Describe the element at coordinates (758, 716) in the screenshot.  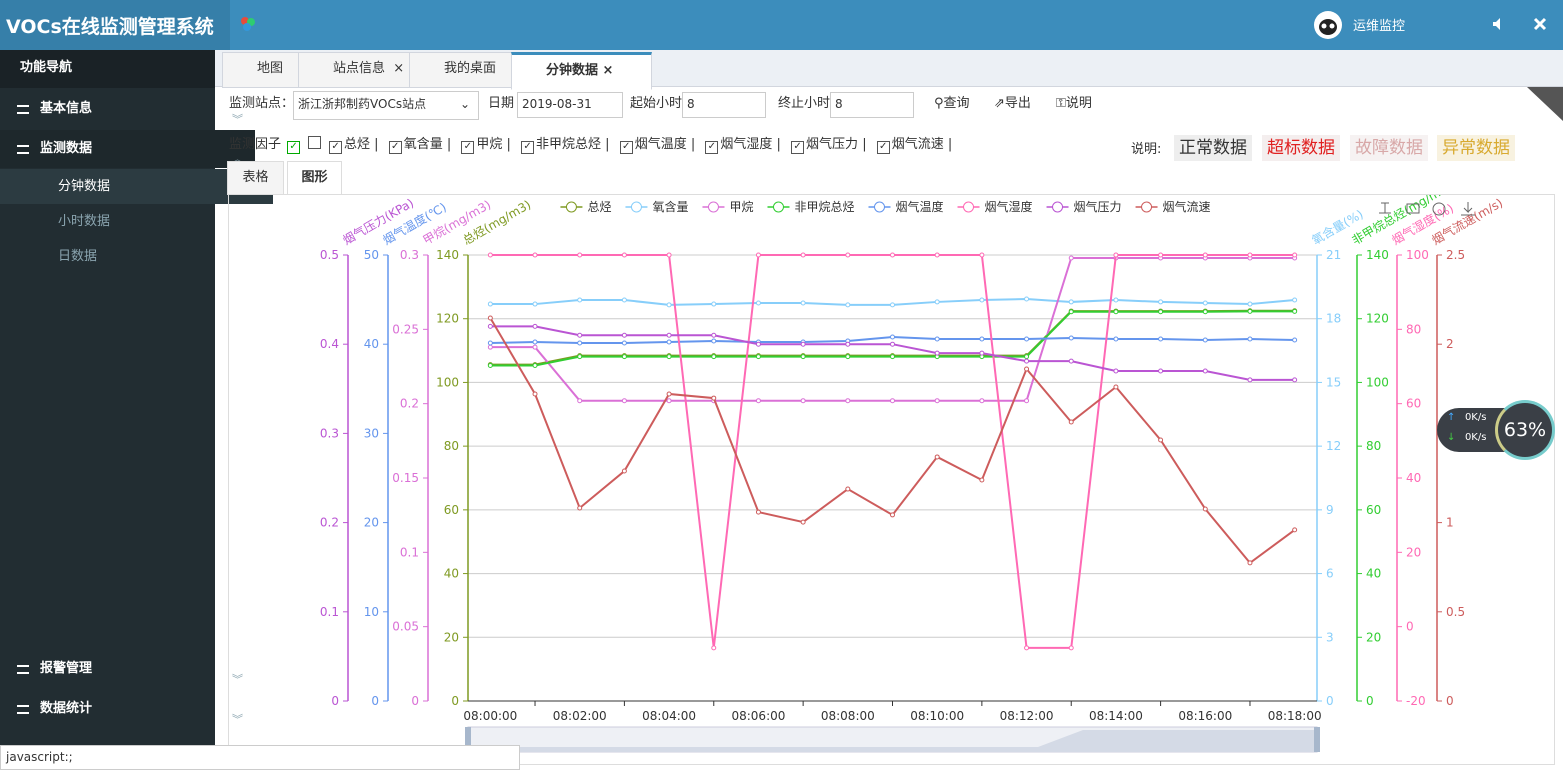
I see `x-tick-label: 08:06:00` at that location.